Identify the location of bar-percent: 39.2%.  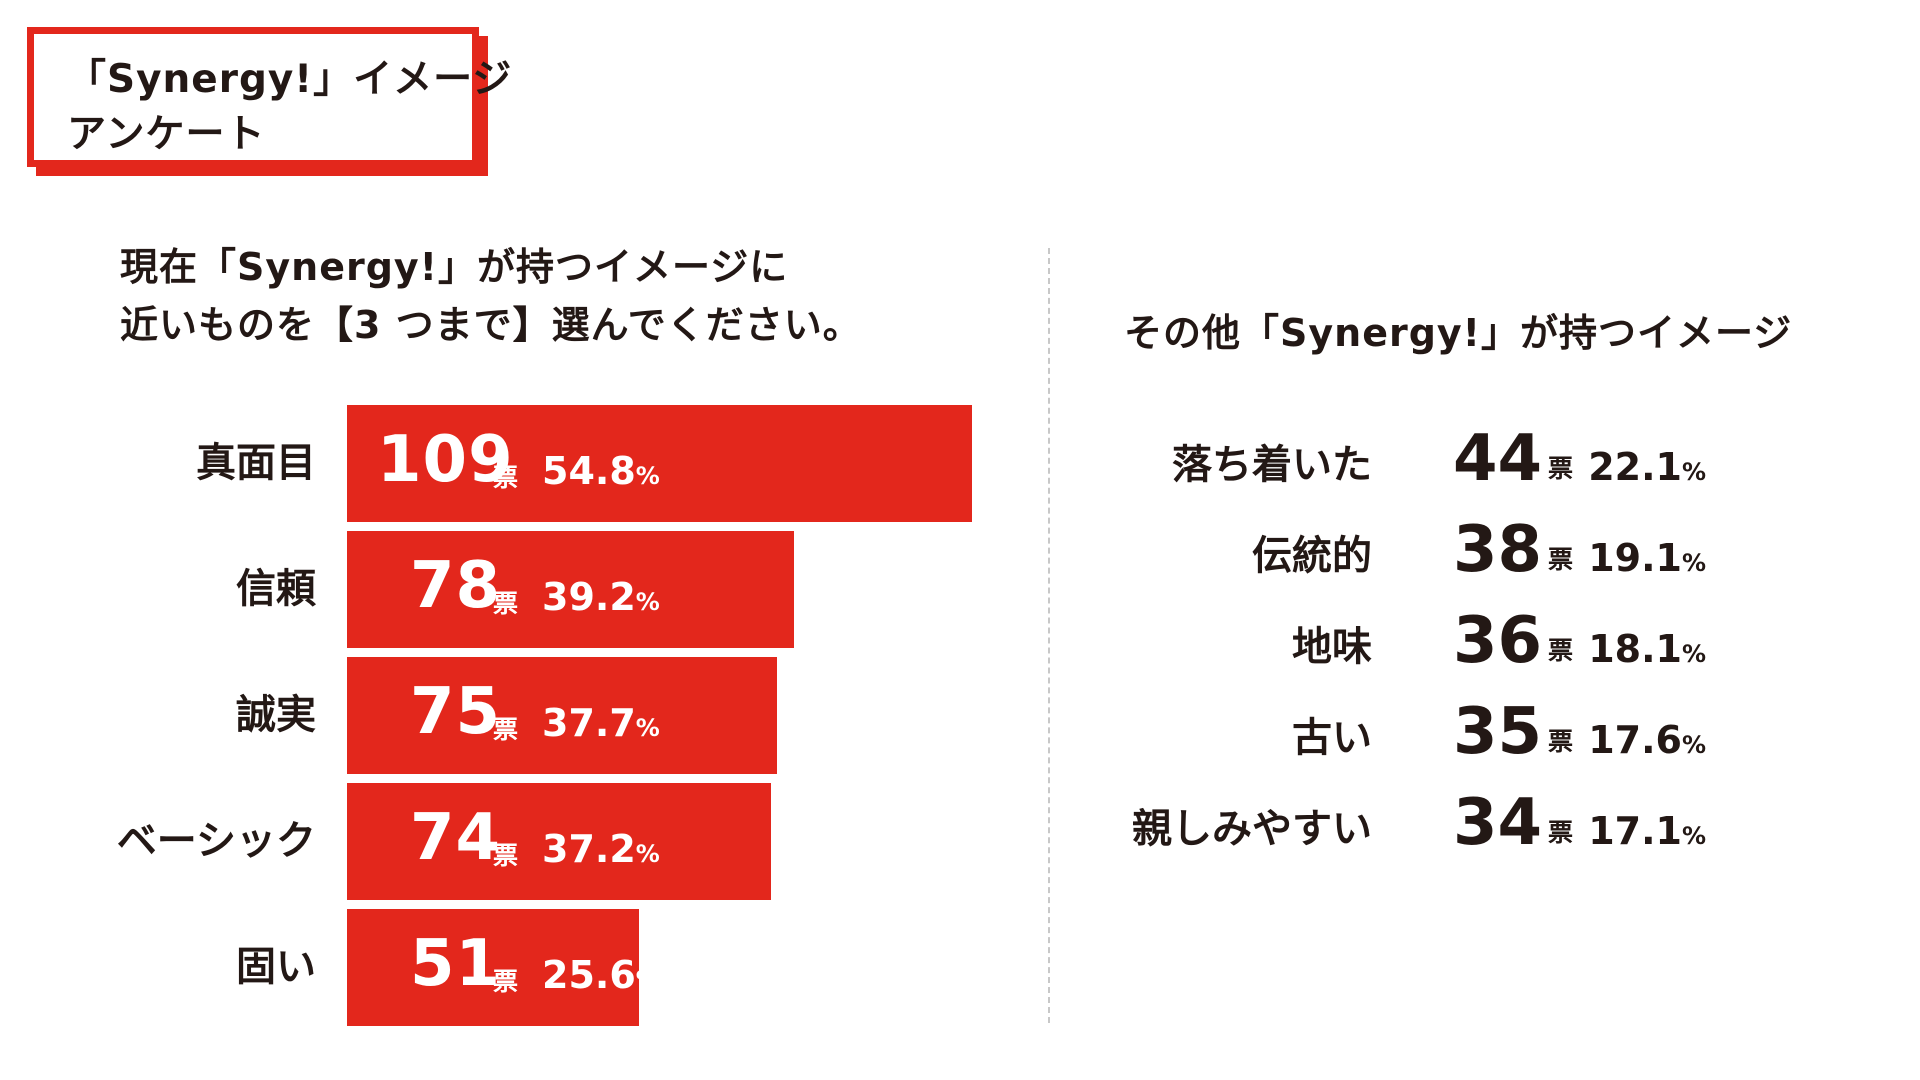
(601, 597).